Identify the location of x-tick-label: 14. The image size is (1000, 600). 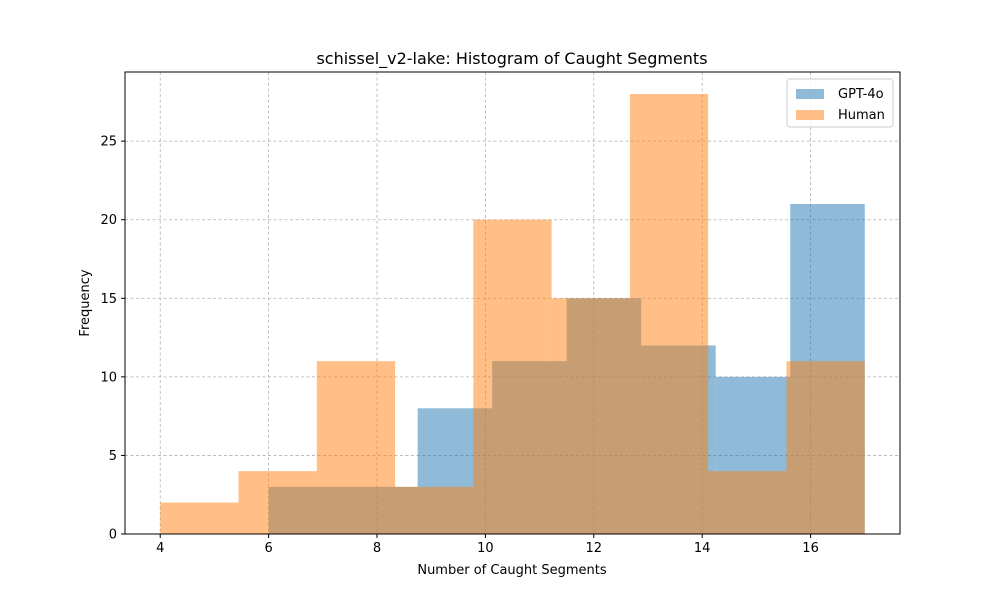
(702, 548).